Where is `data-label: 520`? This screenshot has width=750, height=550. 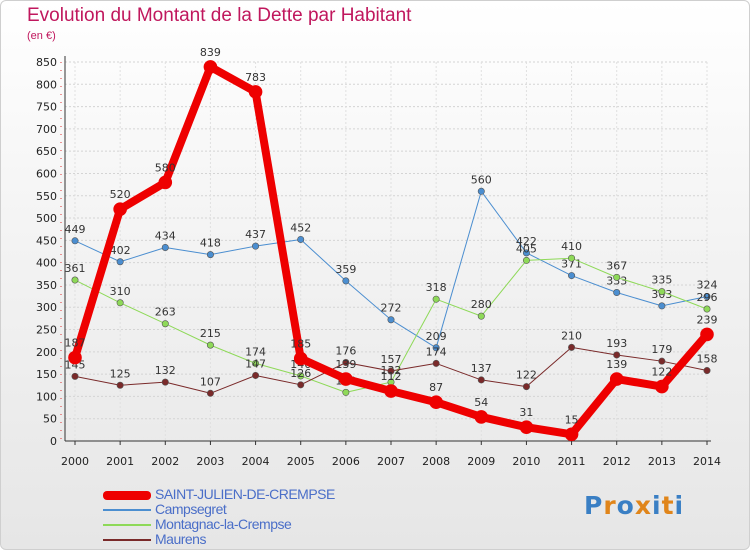 data-label: 520 is located at coordinates (120, 194).